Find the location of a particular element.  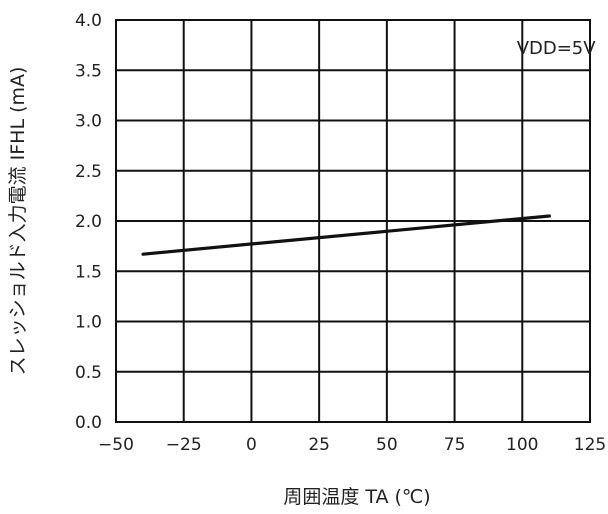

x-tick-label: −50 is located at coordinates (116, 445).